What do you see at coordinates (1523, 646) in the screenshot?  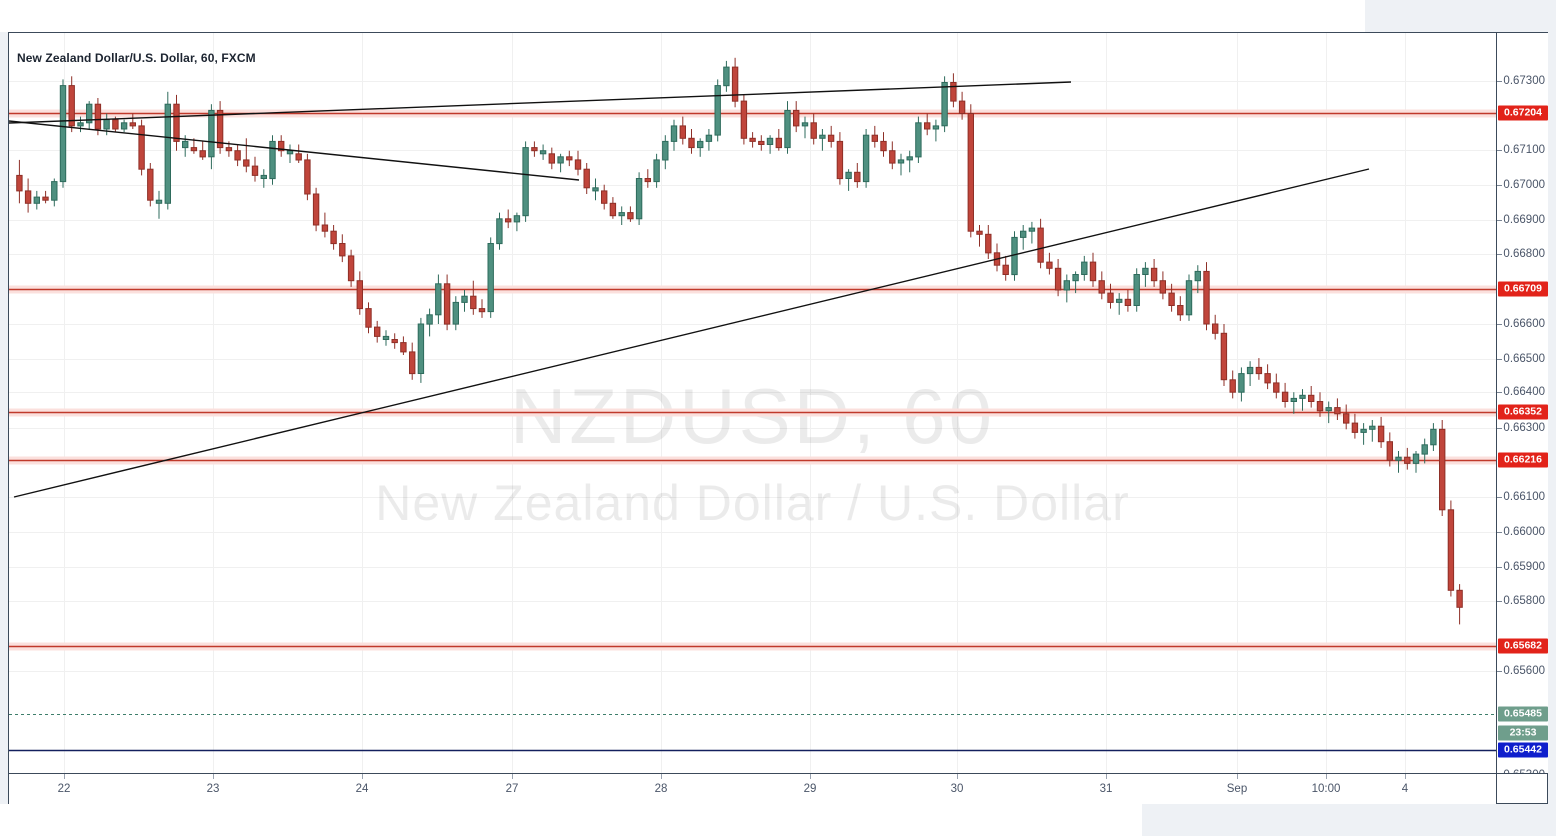 I see `price-level-tag: 0.65682` at bounding box center [1523, 646].